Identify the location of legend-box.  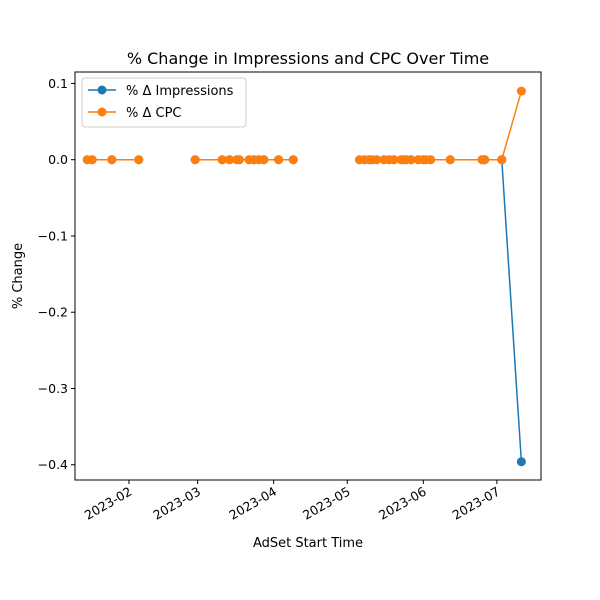
(164, 102).